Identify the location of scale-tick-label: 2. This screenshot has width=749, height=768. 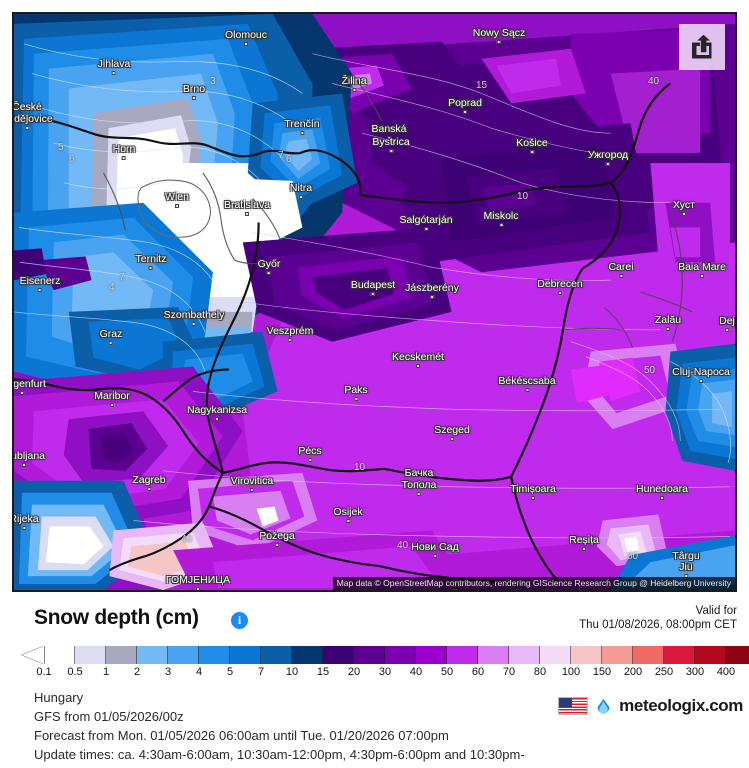
(137, 672).